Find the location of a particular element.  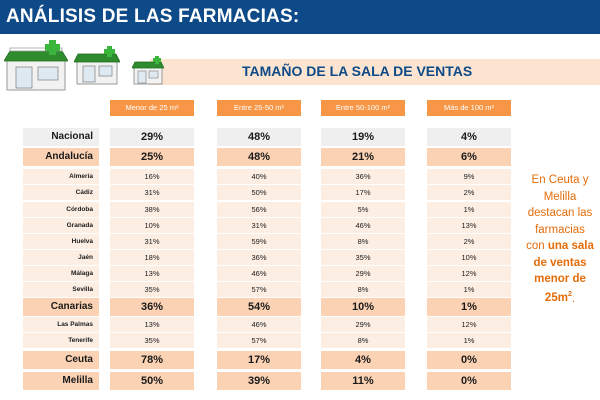

row-label: Huelva is located at coordinates (61, 241).